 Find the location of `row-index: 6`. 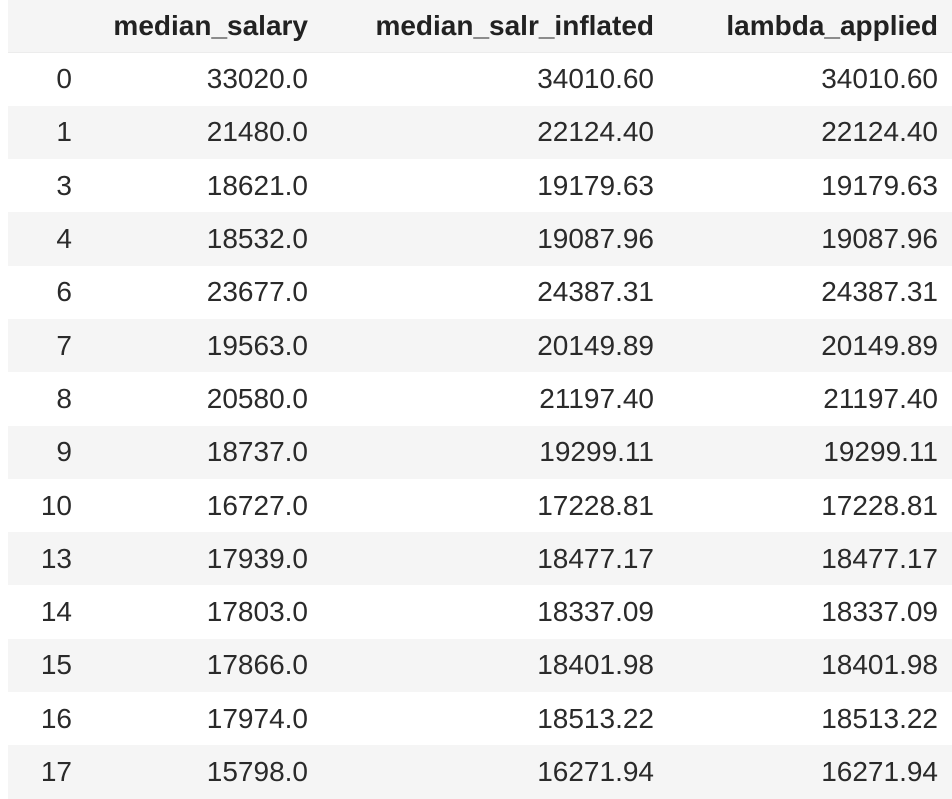

row-index: 6 is located at coordinates (64, 292).